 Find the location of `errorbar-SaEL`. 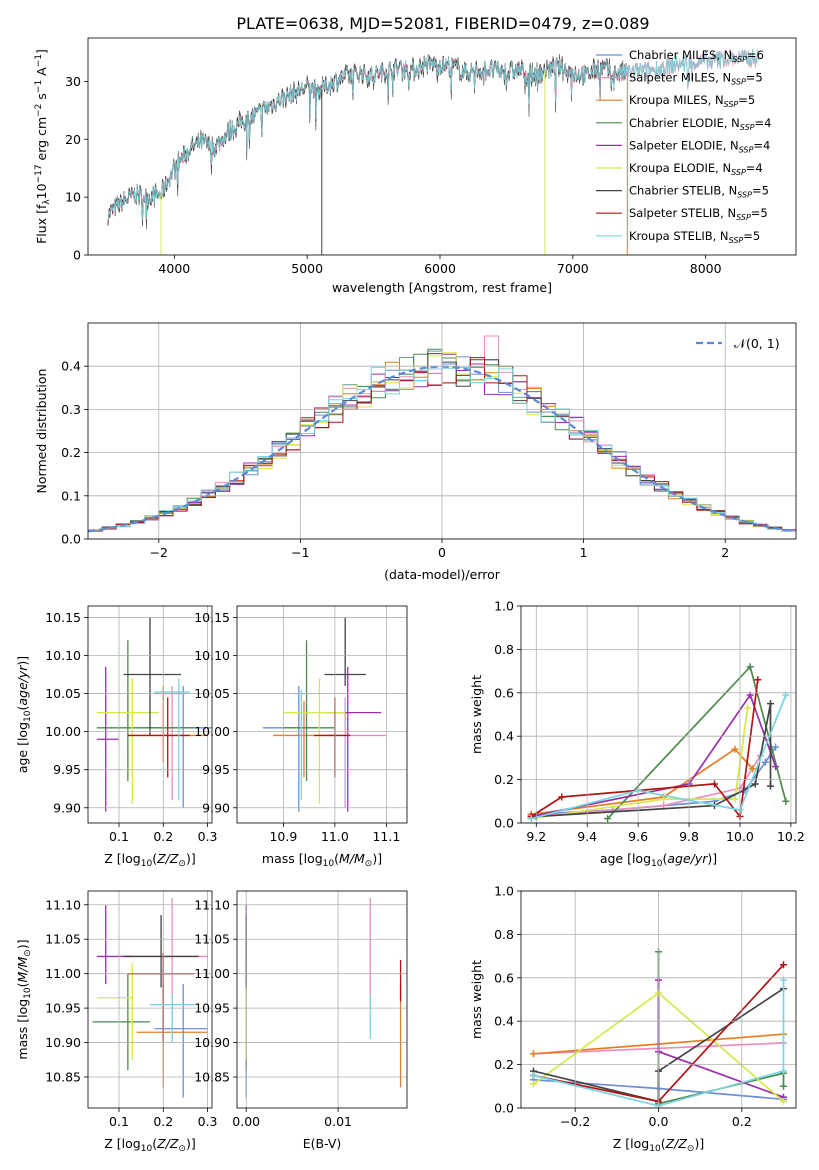

errorbar-SaEL is located at coordinates (114, 944).